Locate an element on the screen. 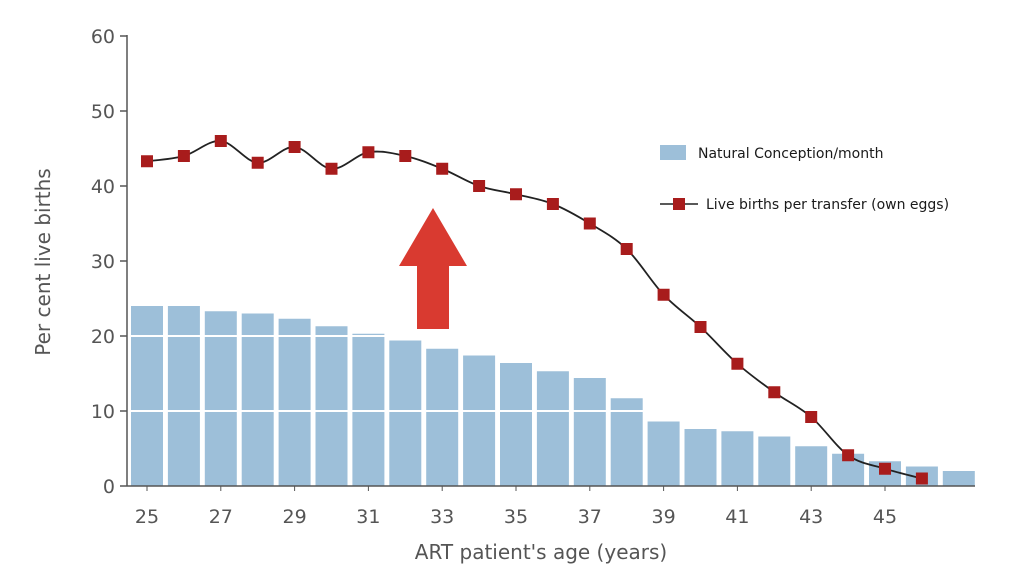  legend-bar-swatch is located at coordinates (673, 152).